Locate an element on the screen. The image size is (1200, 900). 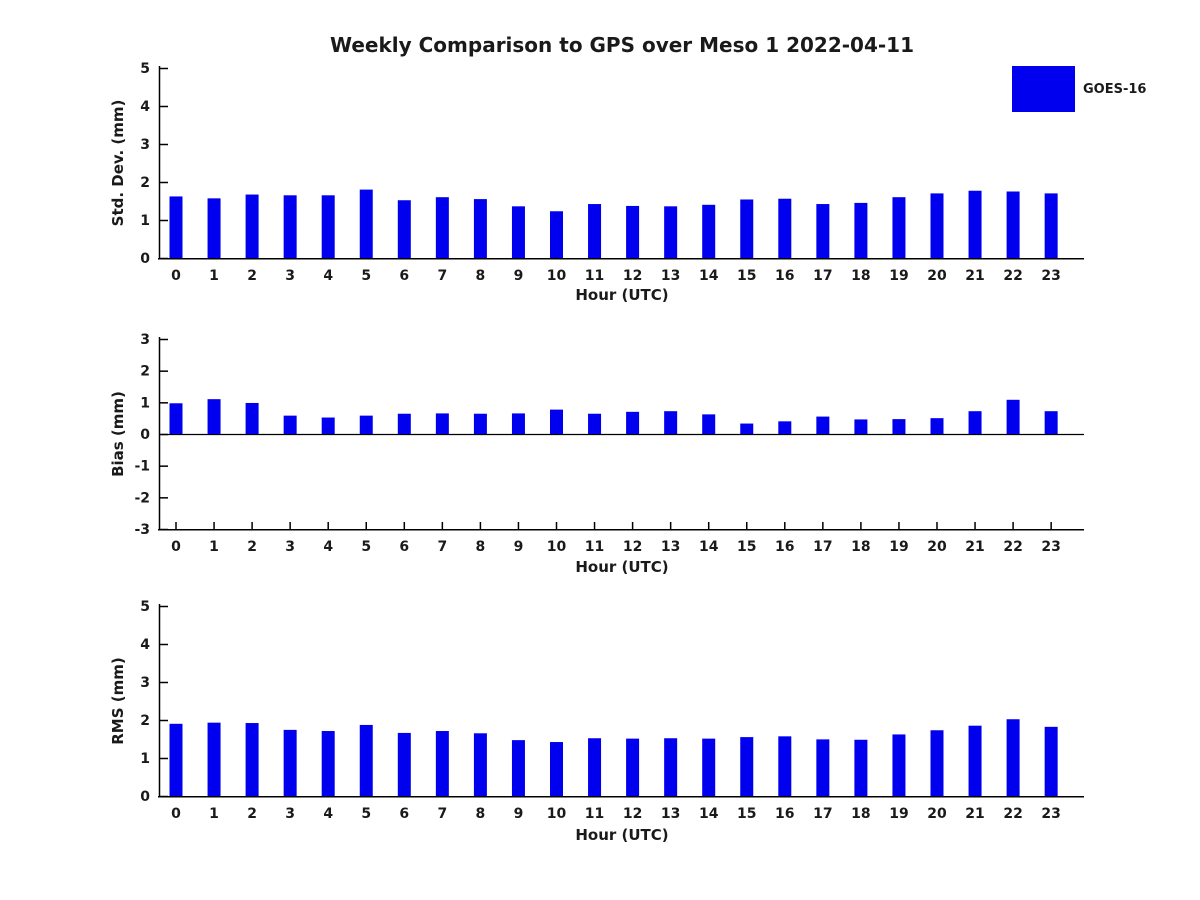
svg-text: 16 is located at coordinates (784, 814).